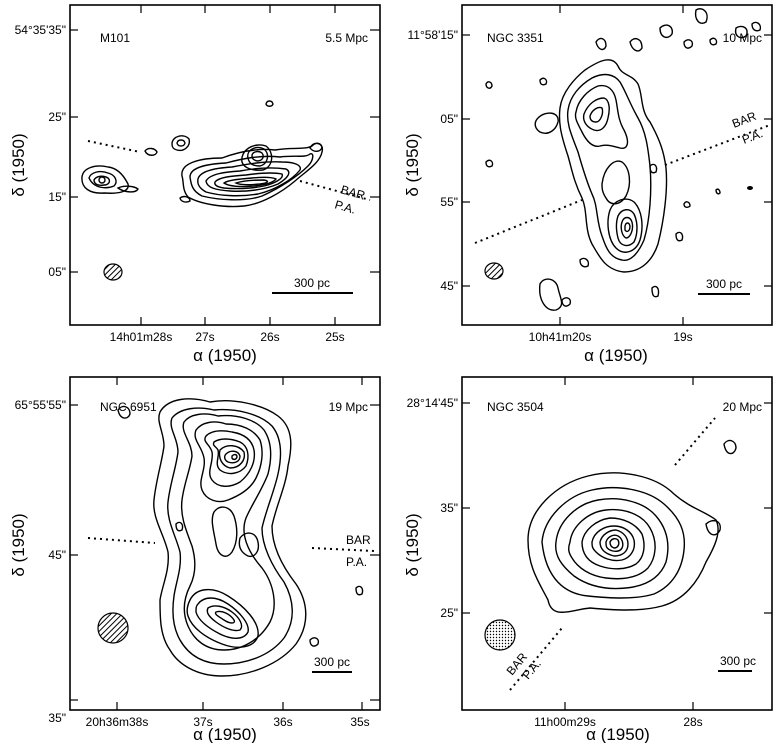  I want to click on y-tick-label: 55", so click(449, 202).